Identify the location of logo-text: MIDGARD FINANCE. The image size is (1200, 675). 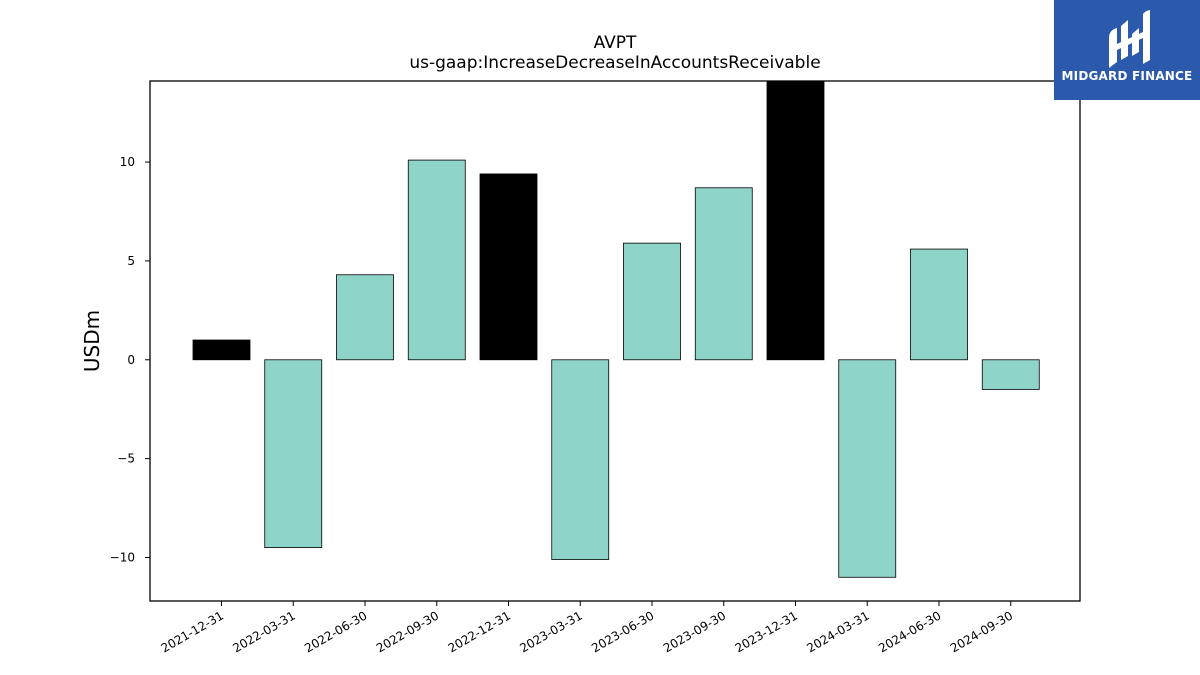
(1127, 76).